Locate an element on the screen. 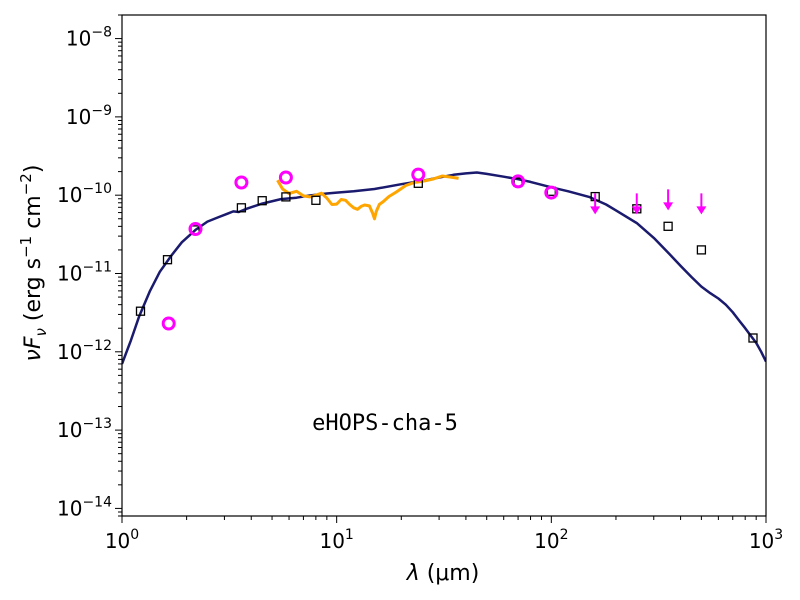 This screenshot has width=800, height=600. y-axis-label: νFν (erg s−1 cm−2) is located at coordinates (33, 263).